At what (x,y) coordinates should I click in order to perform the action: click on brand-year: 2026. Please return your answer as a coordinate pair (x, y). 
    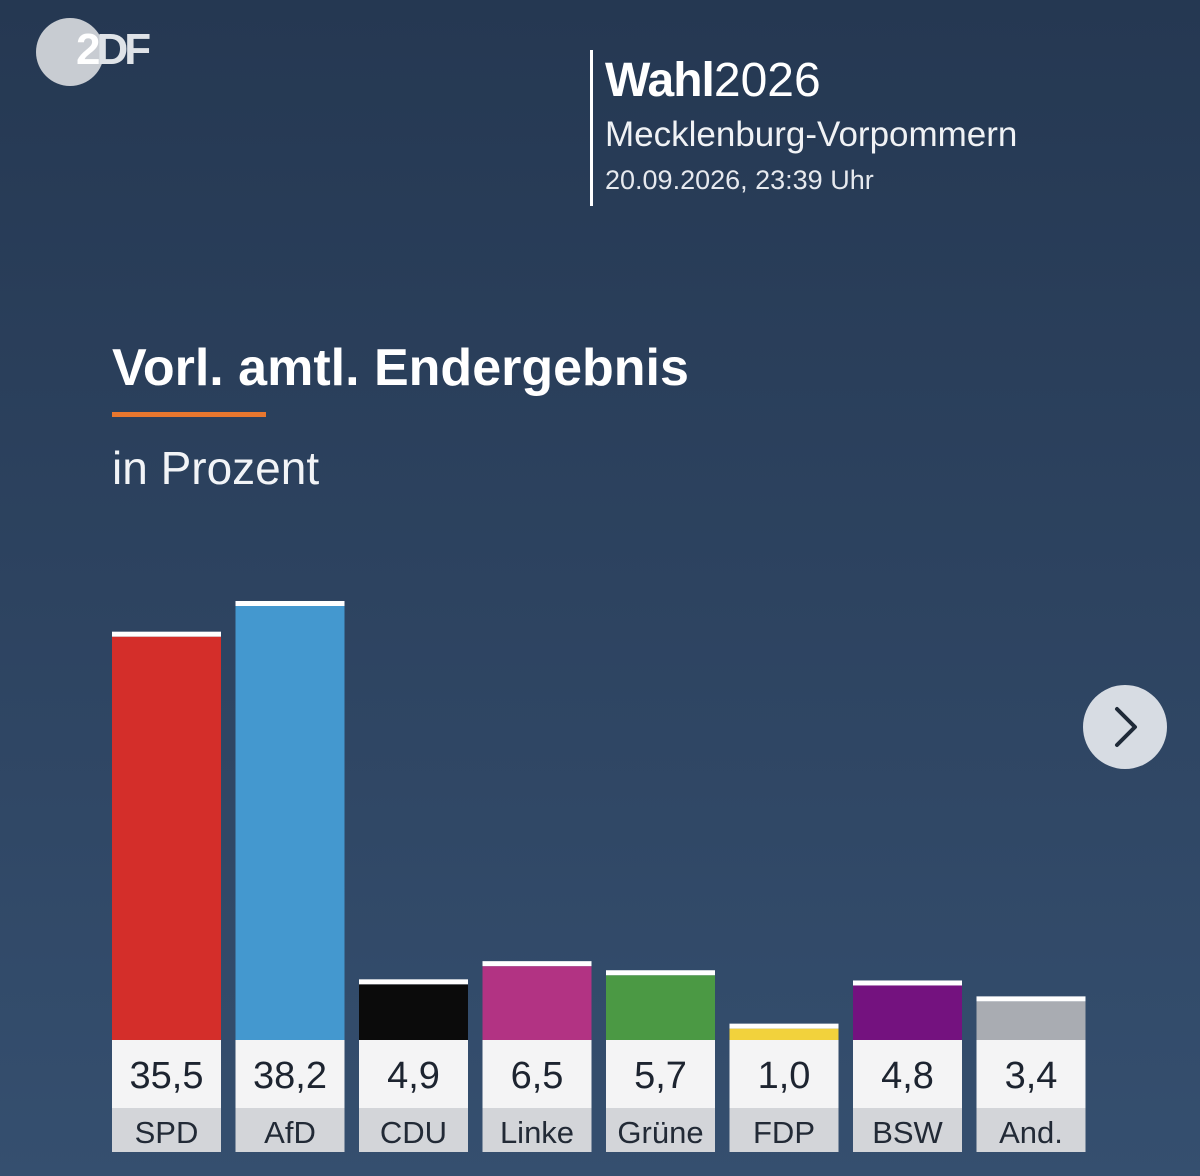
    Looking at the image, I should click on (767, 80).